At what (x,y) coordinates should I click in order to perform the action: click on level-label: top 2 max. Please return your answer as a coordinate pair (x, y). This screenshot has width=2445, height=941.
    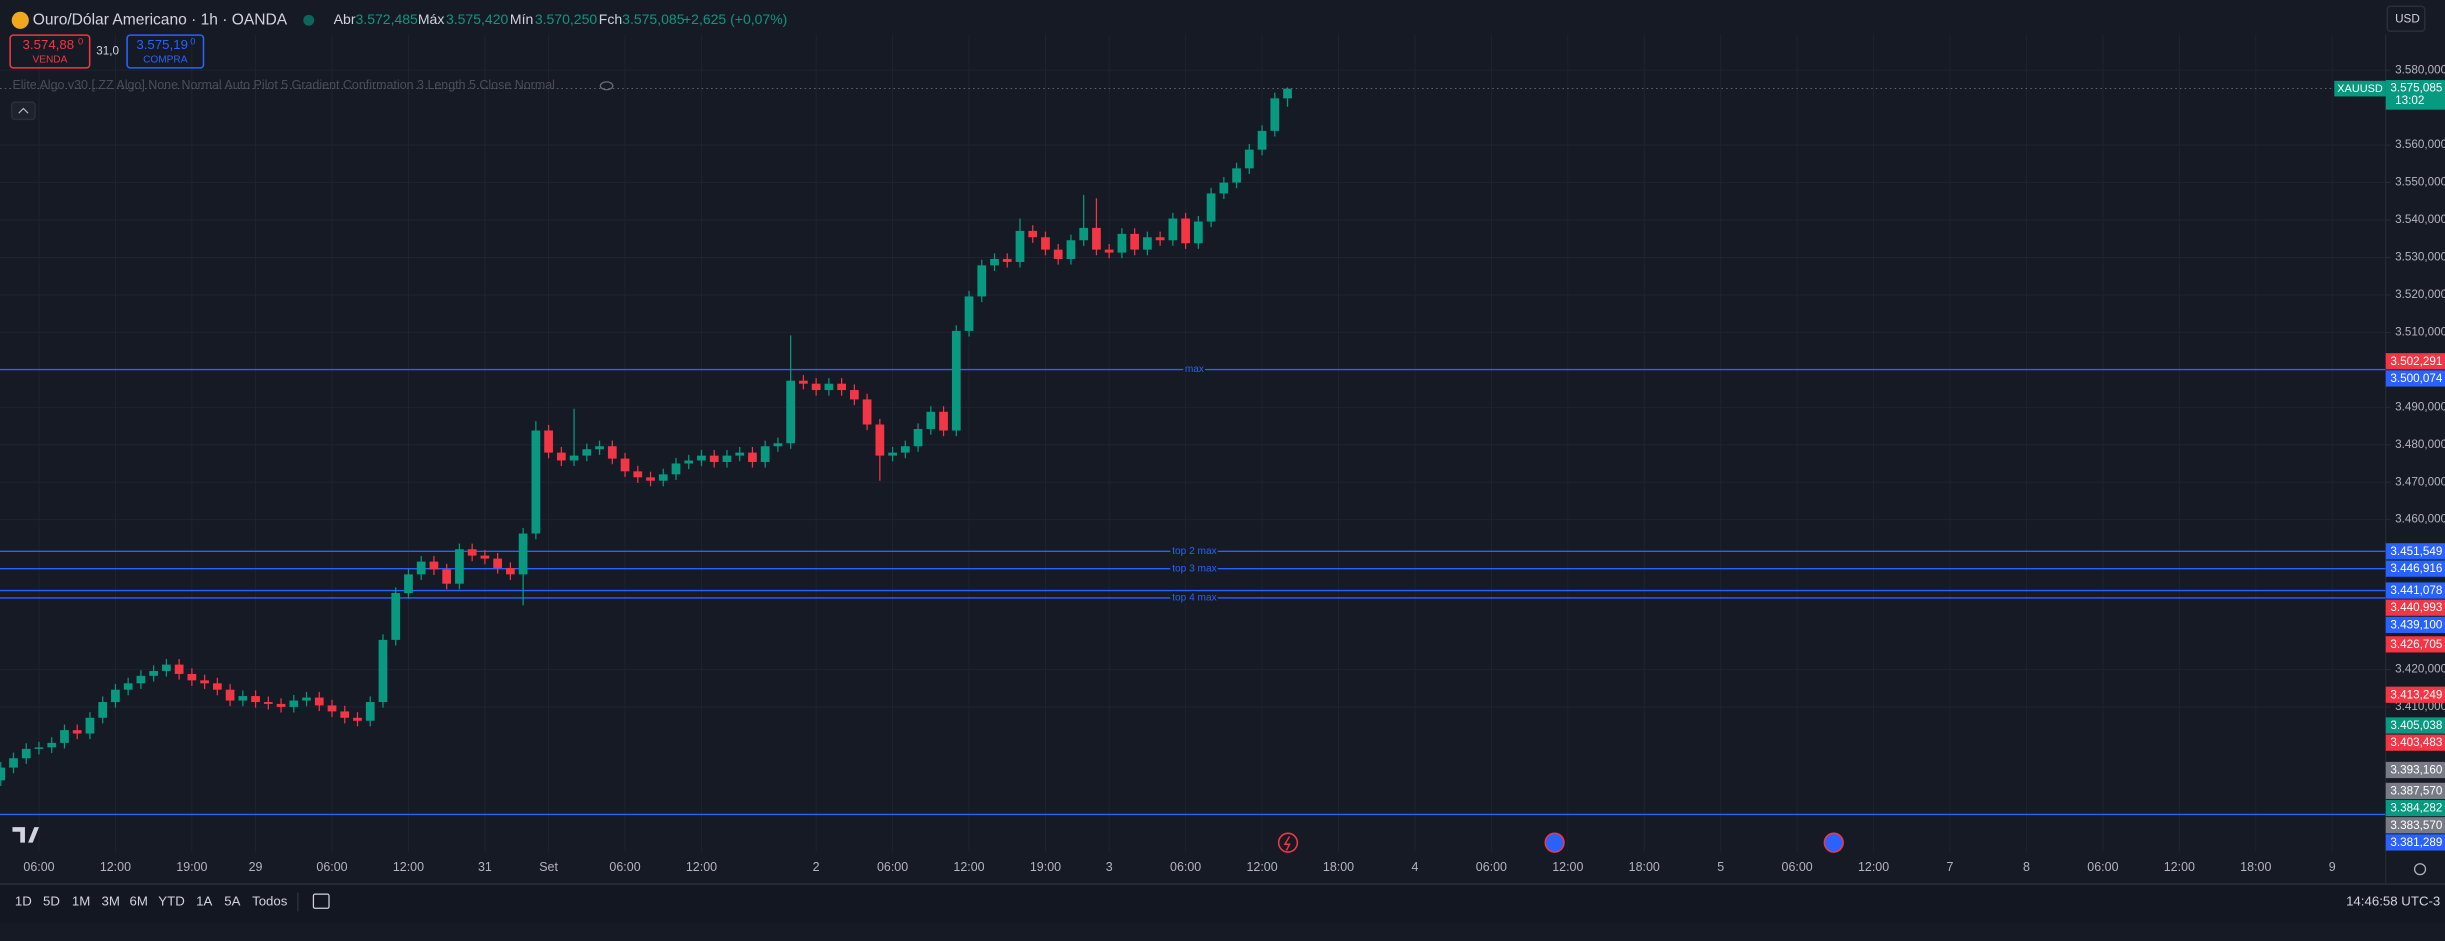
    Looking at the image, I should click on (1194, 551).